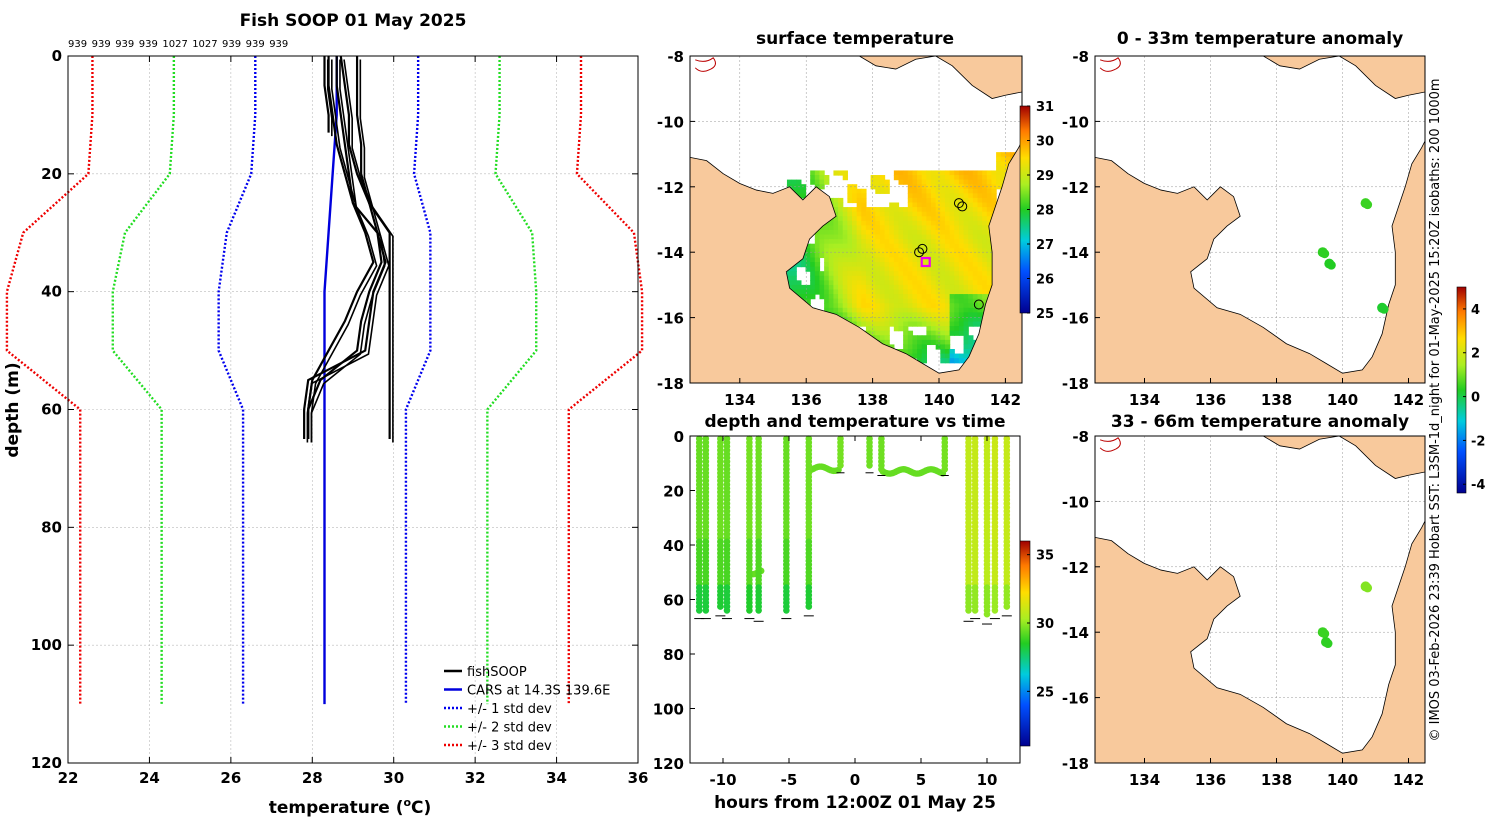  I want to click on y-tick-label: 20, so click(51, 174).